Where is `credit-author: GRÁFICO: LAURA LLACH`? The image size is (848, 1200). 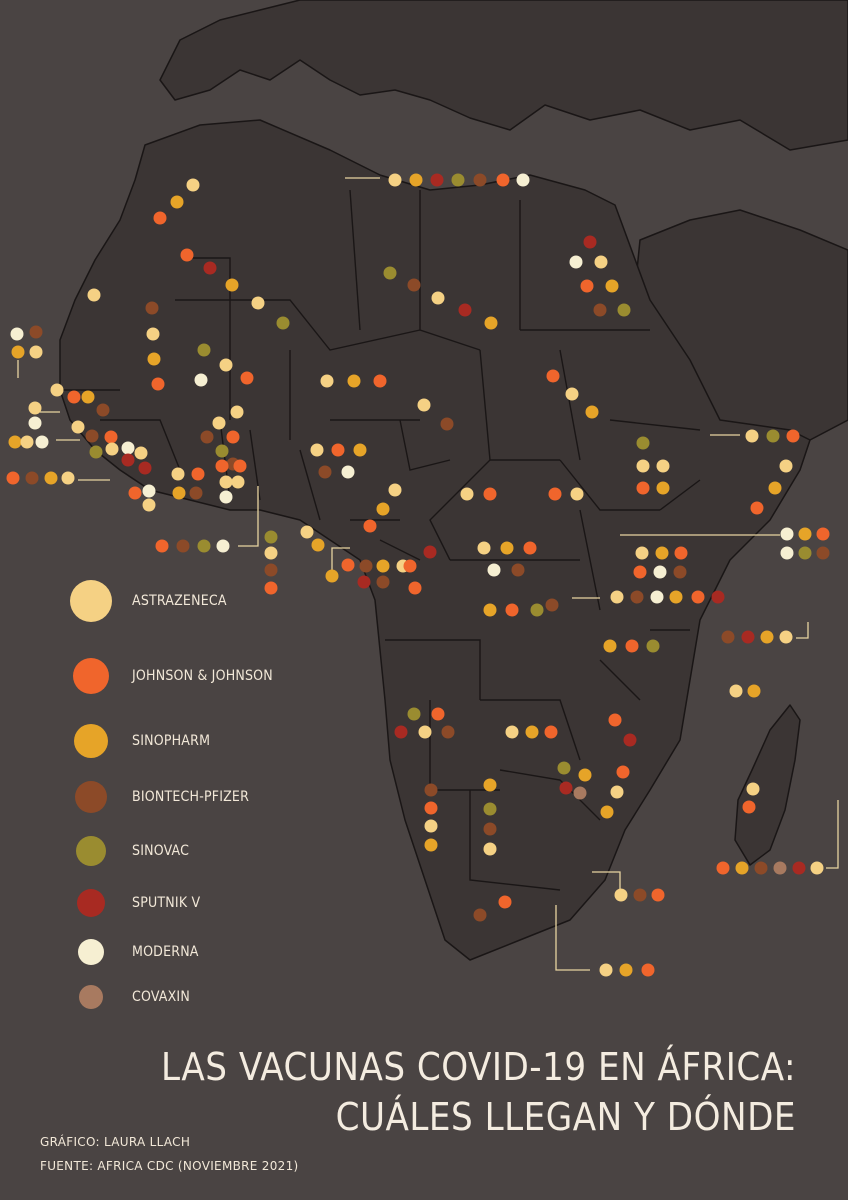 credit-author: GRÁFICO: LAURA LLACH is located at coordinates (115, 1142).